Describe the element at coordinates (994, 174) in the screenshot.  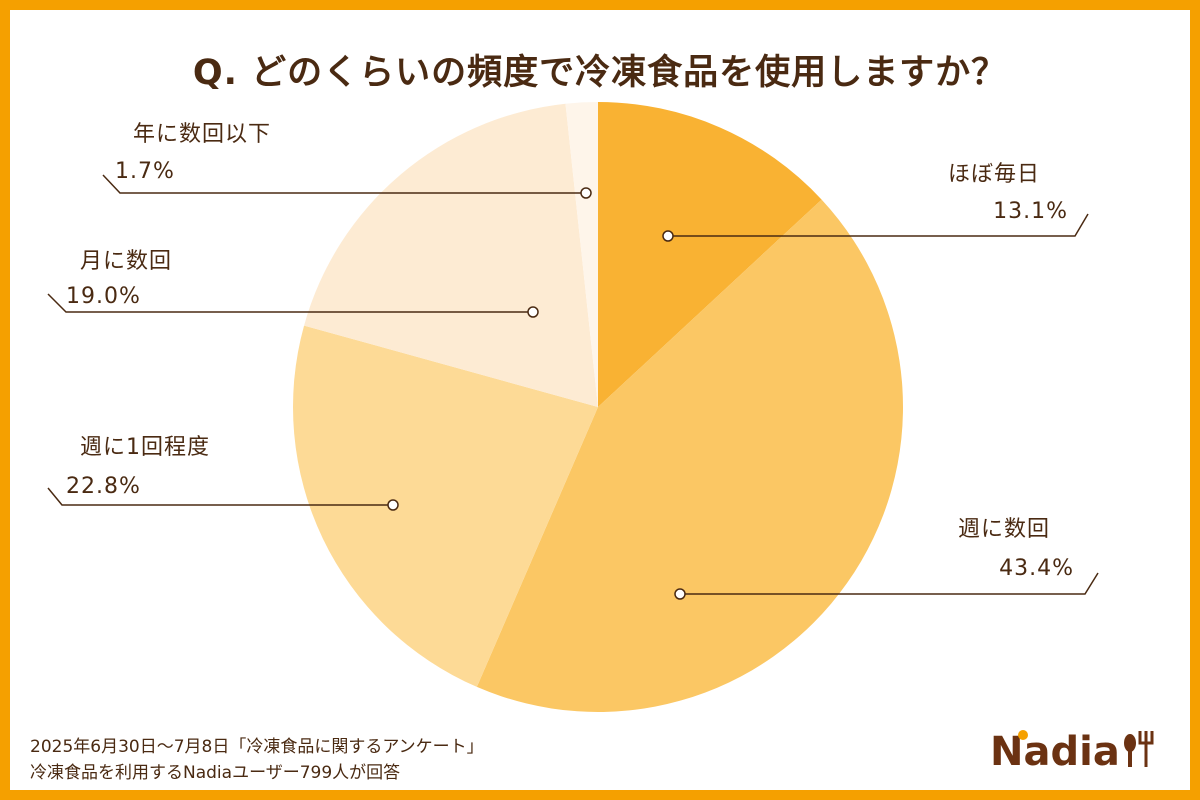
I see `slice-label: ほぼ毎日` at that location.